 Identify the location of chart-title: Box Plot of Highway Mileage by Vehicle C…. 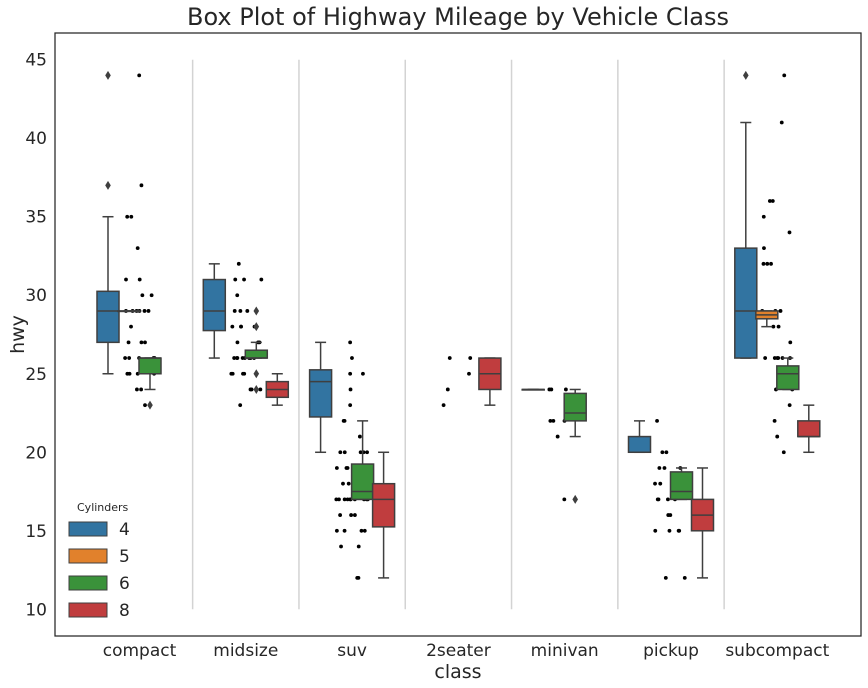
(458, 17).